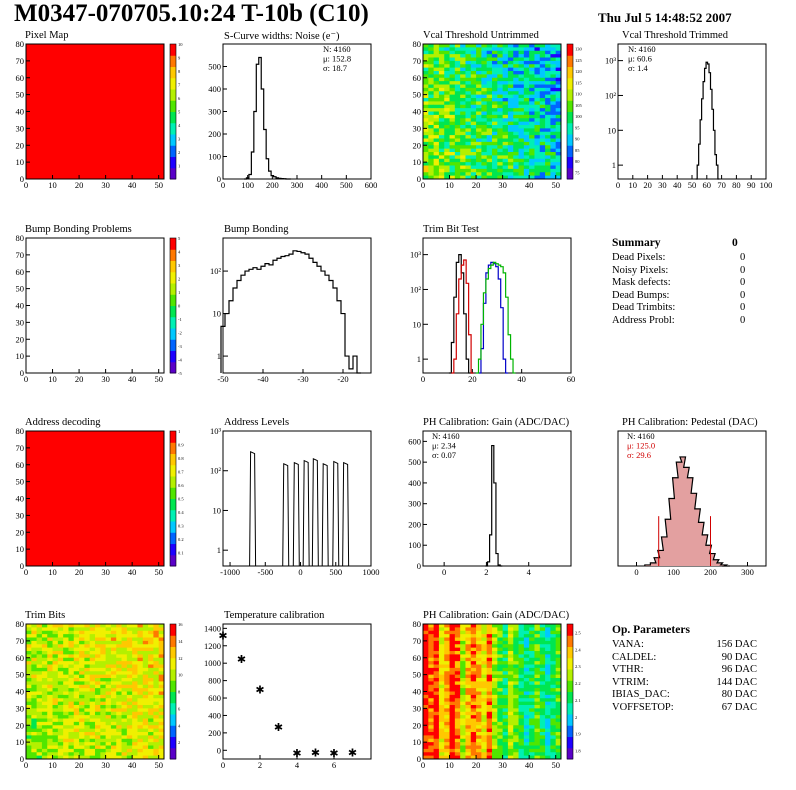 The image size is (796, 790). What do you see at coordinates (26, 765) in the screenshot?
I see `x-tick-label: 0` at bounding box center [26, 765].